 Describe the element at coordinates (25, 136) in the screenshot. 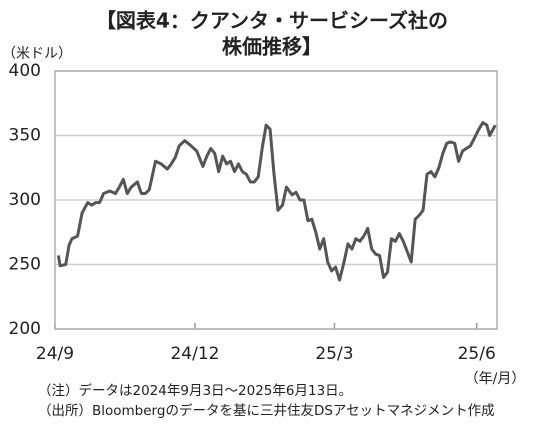

I see `y-tick-label: 350` at that location.